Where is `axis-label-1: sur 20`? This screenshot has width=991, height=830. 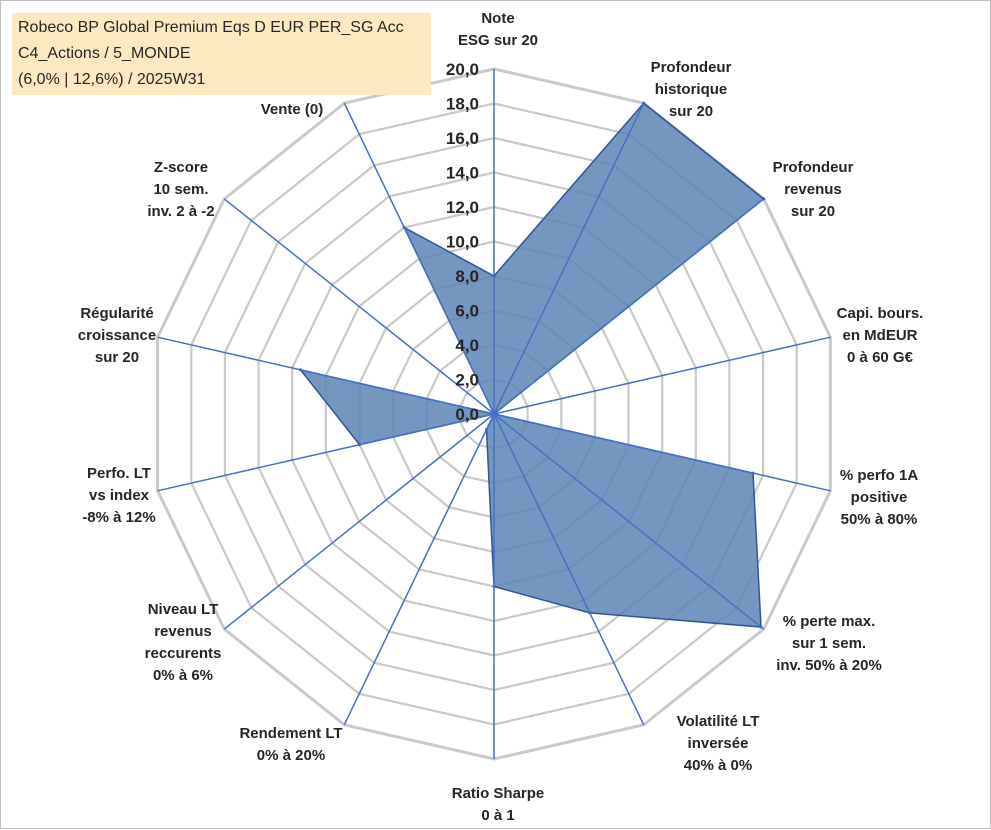
axis-label-1: sur 20 is located at coordinates (691, 111).